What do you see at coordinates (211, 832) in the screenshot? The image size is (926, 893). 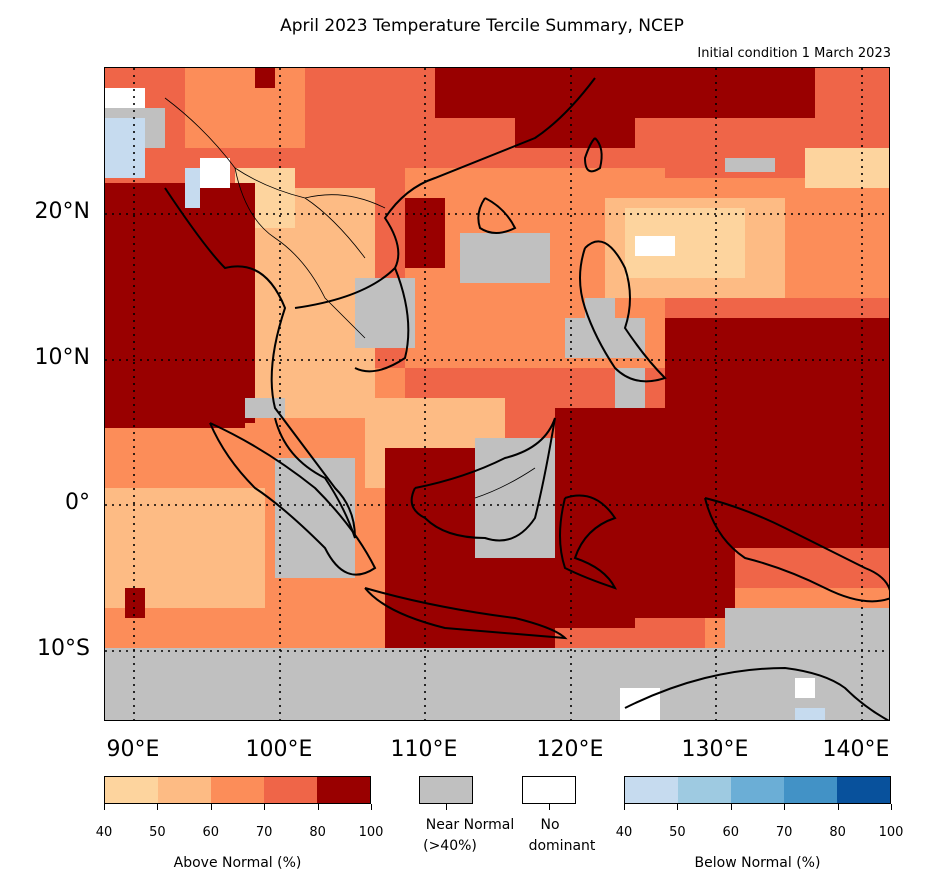 I see `above-normal-tick-label: 60` at bounding box center [211, 832].